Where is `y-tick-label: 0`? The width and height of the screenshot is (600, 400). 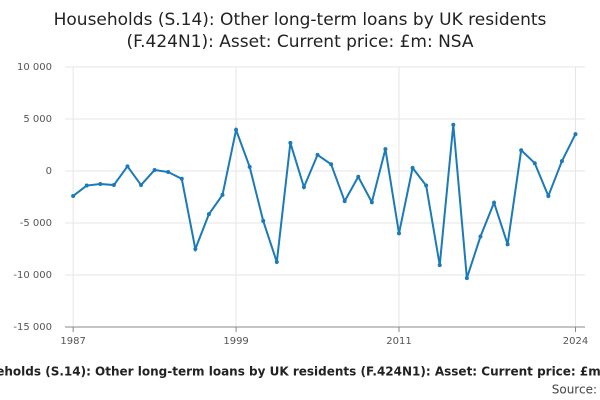
y-tick-label: 0 is located at coordinates (49, 171).